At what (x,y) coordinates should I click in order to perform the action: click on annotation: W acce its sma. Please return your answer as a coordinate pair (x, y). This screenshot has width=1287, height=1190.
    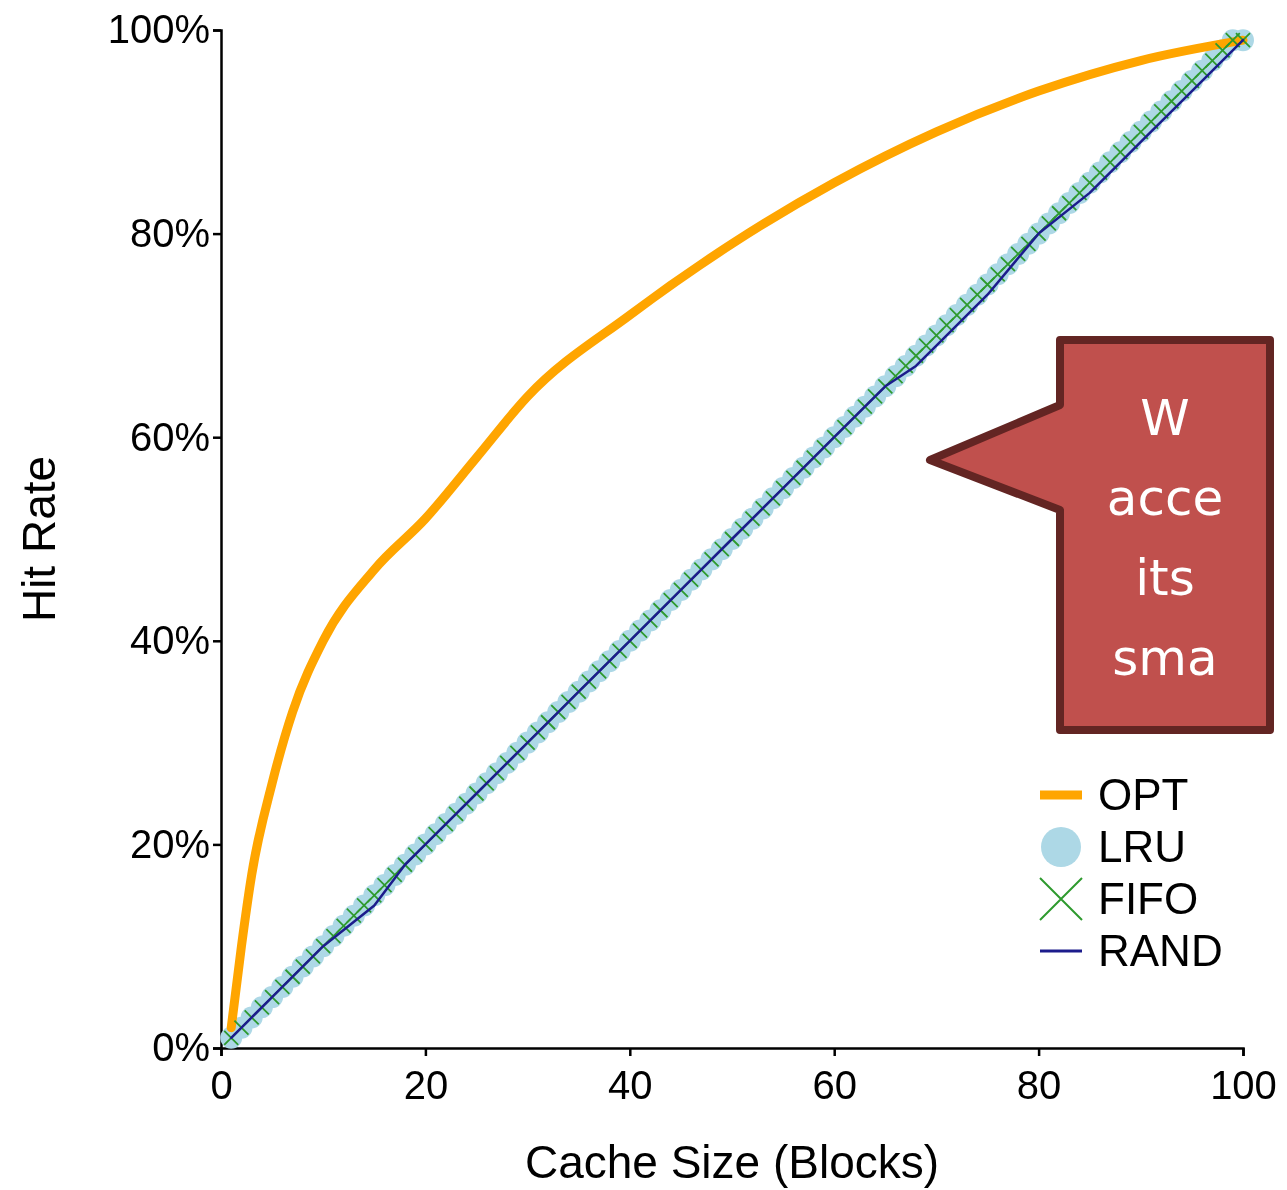
    Looking at the image, I should click on (1165, 538).